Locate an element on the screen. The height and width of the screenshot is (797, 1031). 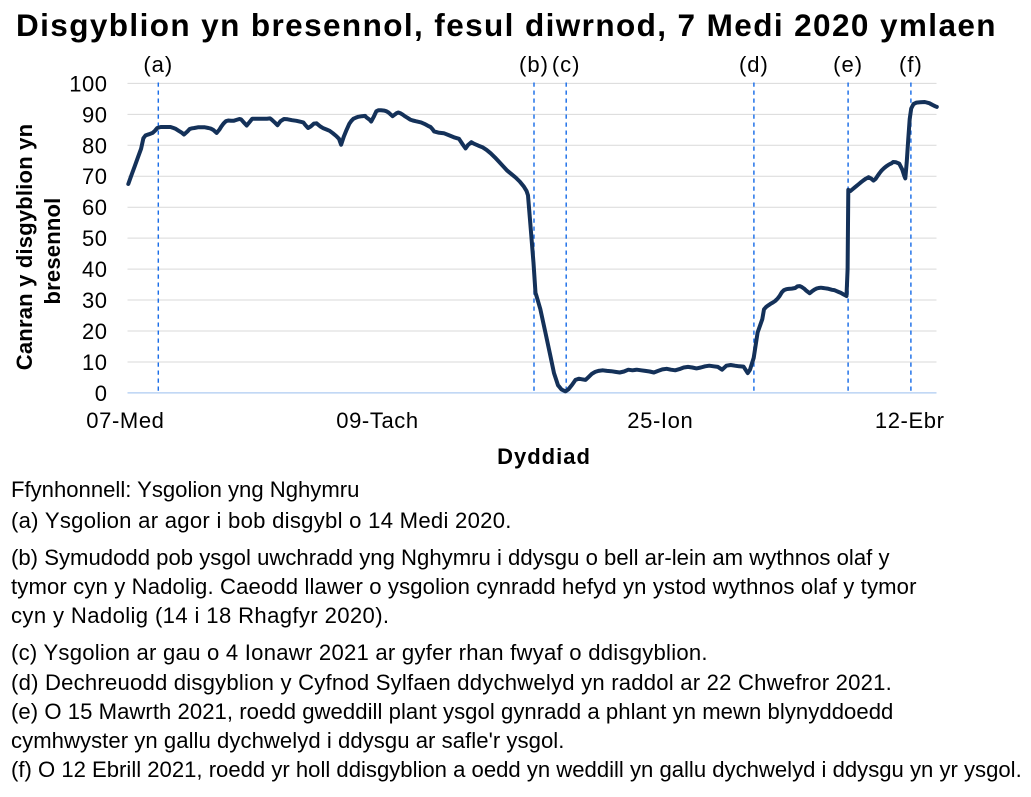
svg-text: (e) is located at coordinates (848, 64).